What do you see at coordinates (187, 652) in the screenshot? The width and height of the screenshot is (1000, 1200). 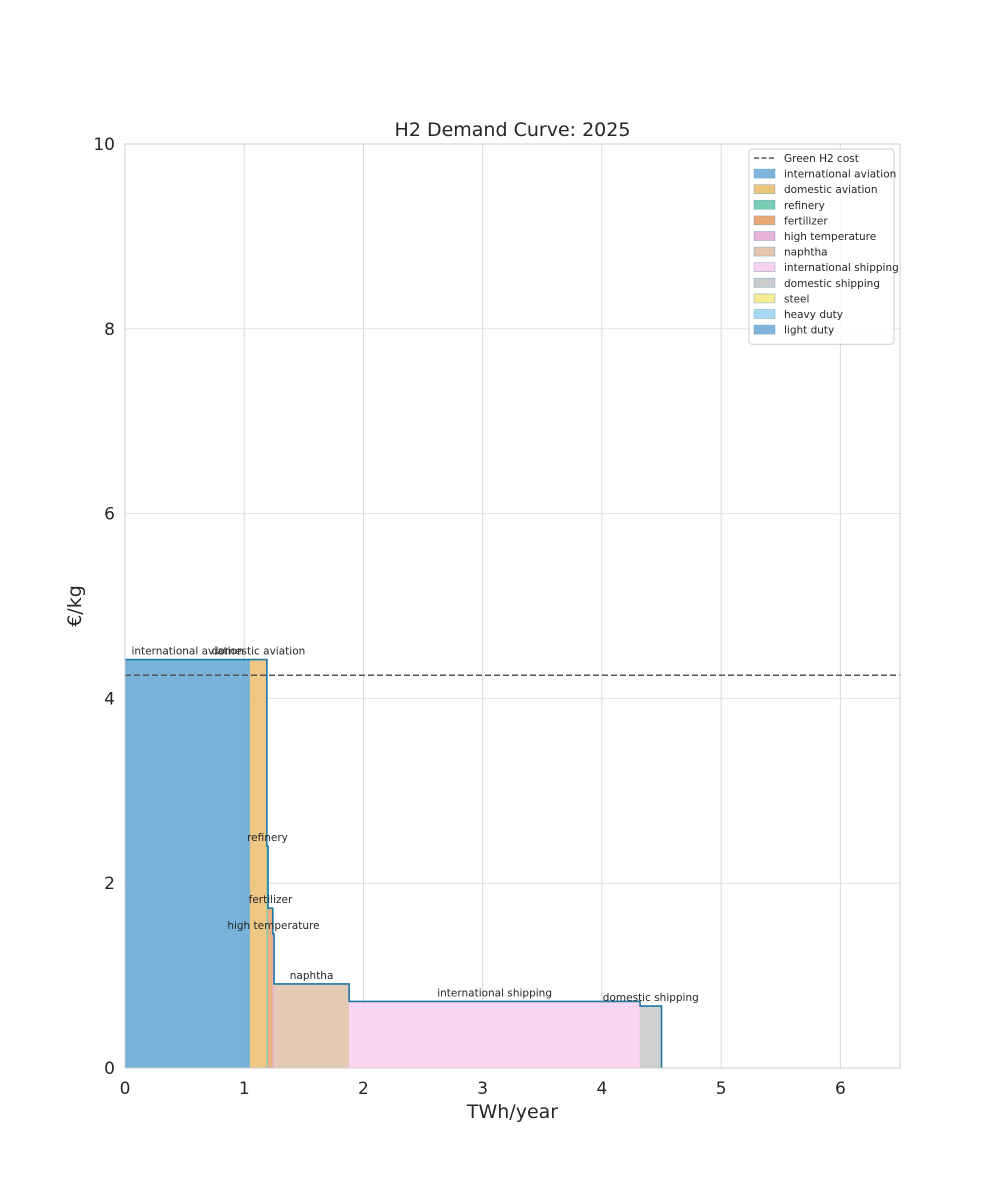 I see `step-label: international aviation` at bounding box center [187, 652].